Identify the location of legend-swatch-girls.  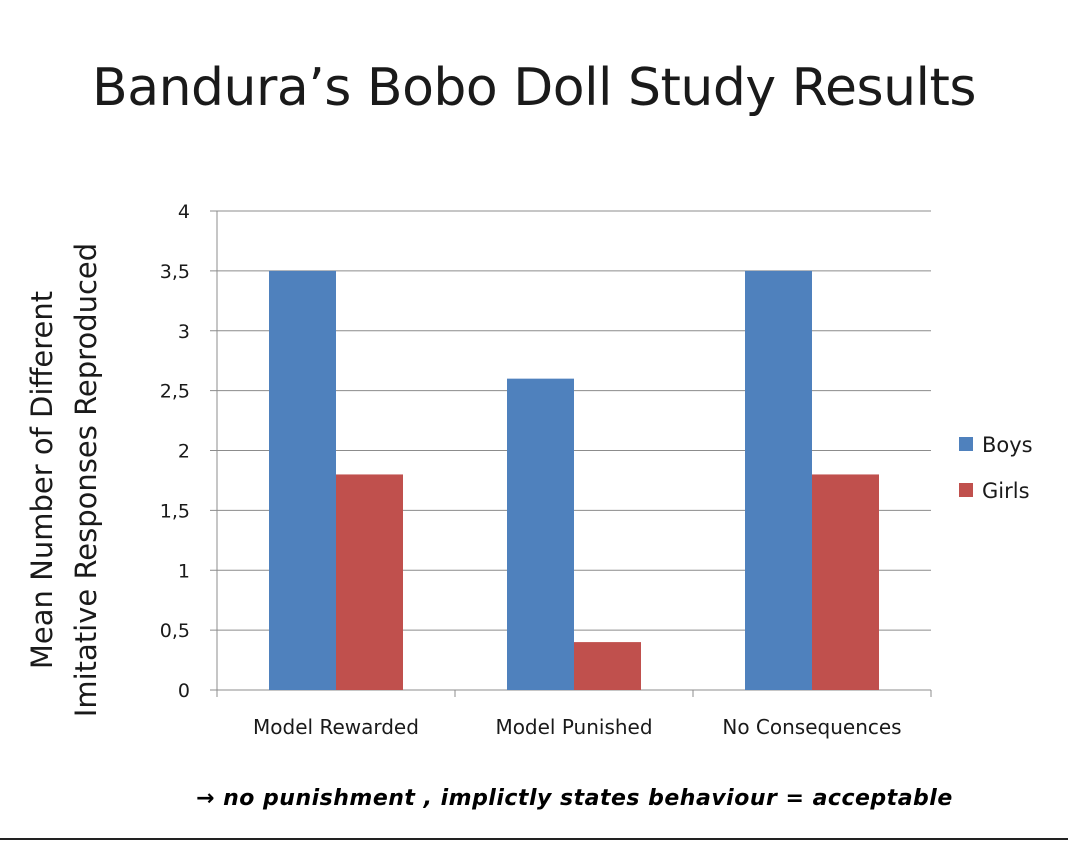
(966, 490).